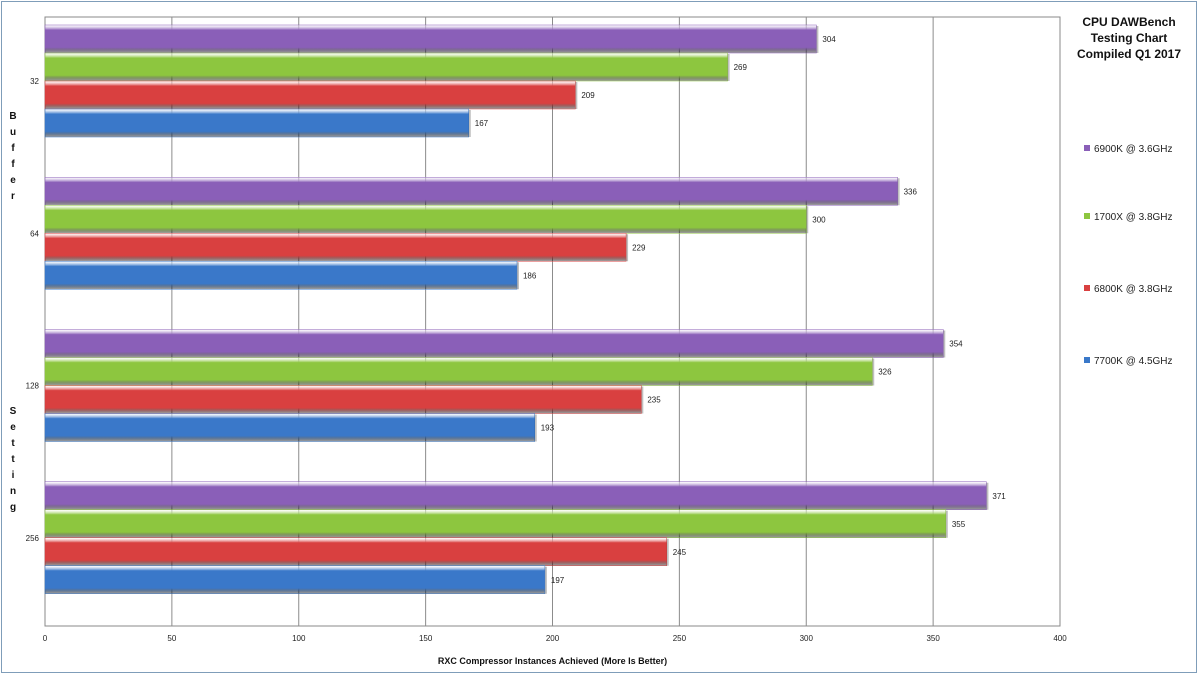 This screenshot has height=676, width=1200. I want to click on x-tick-label: 150, so click(426, 638).